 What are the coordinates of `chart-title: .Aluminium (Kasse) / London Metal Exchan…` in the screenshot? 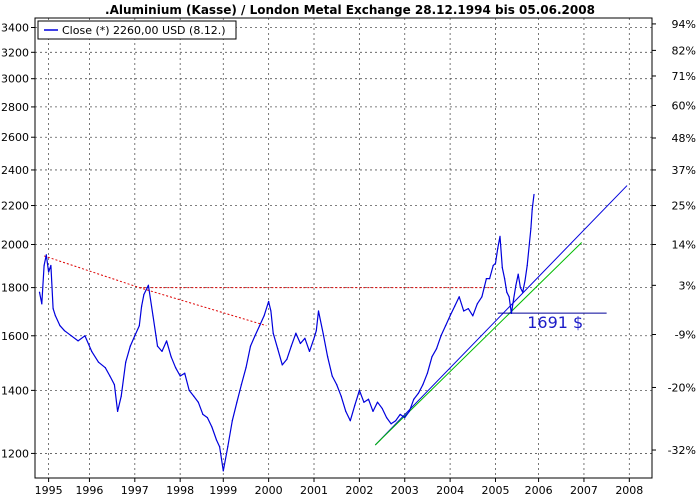 It's located at (350, 10).